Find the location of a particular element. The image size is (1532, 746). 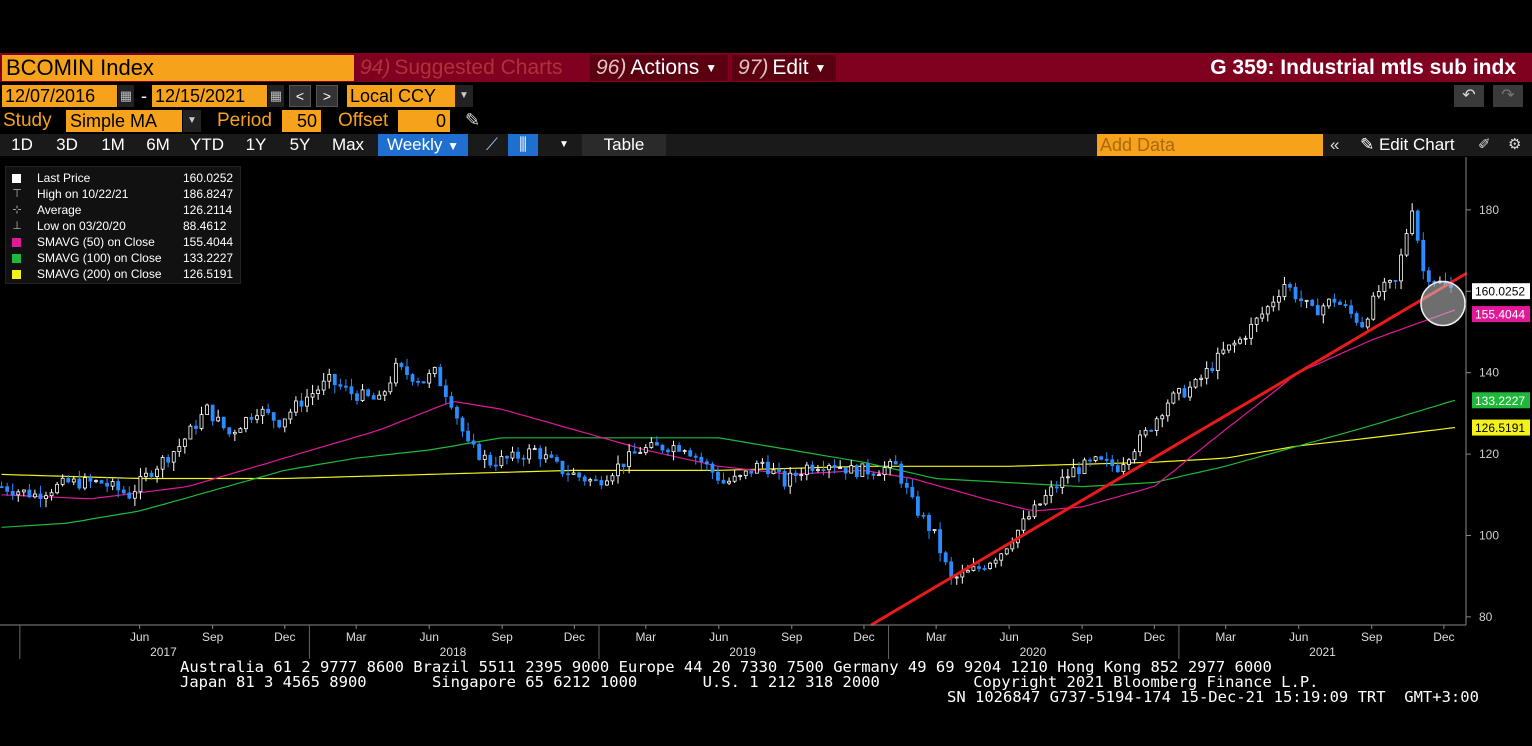

tab-ytd: YTD is located at coordinates (207, 144).